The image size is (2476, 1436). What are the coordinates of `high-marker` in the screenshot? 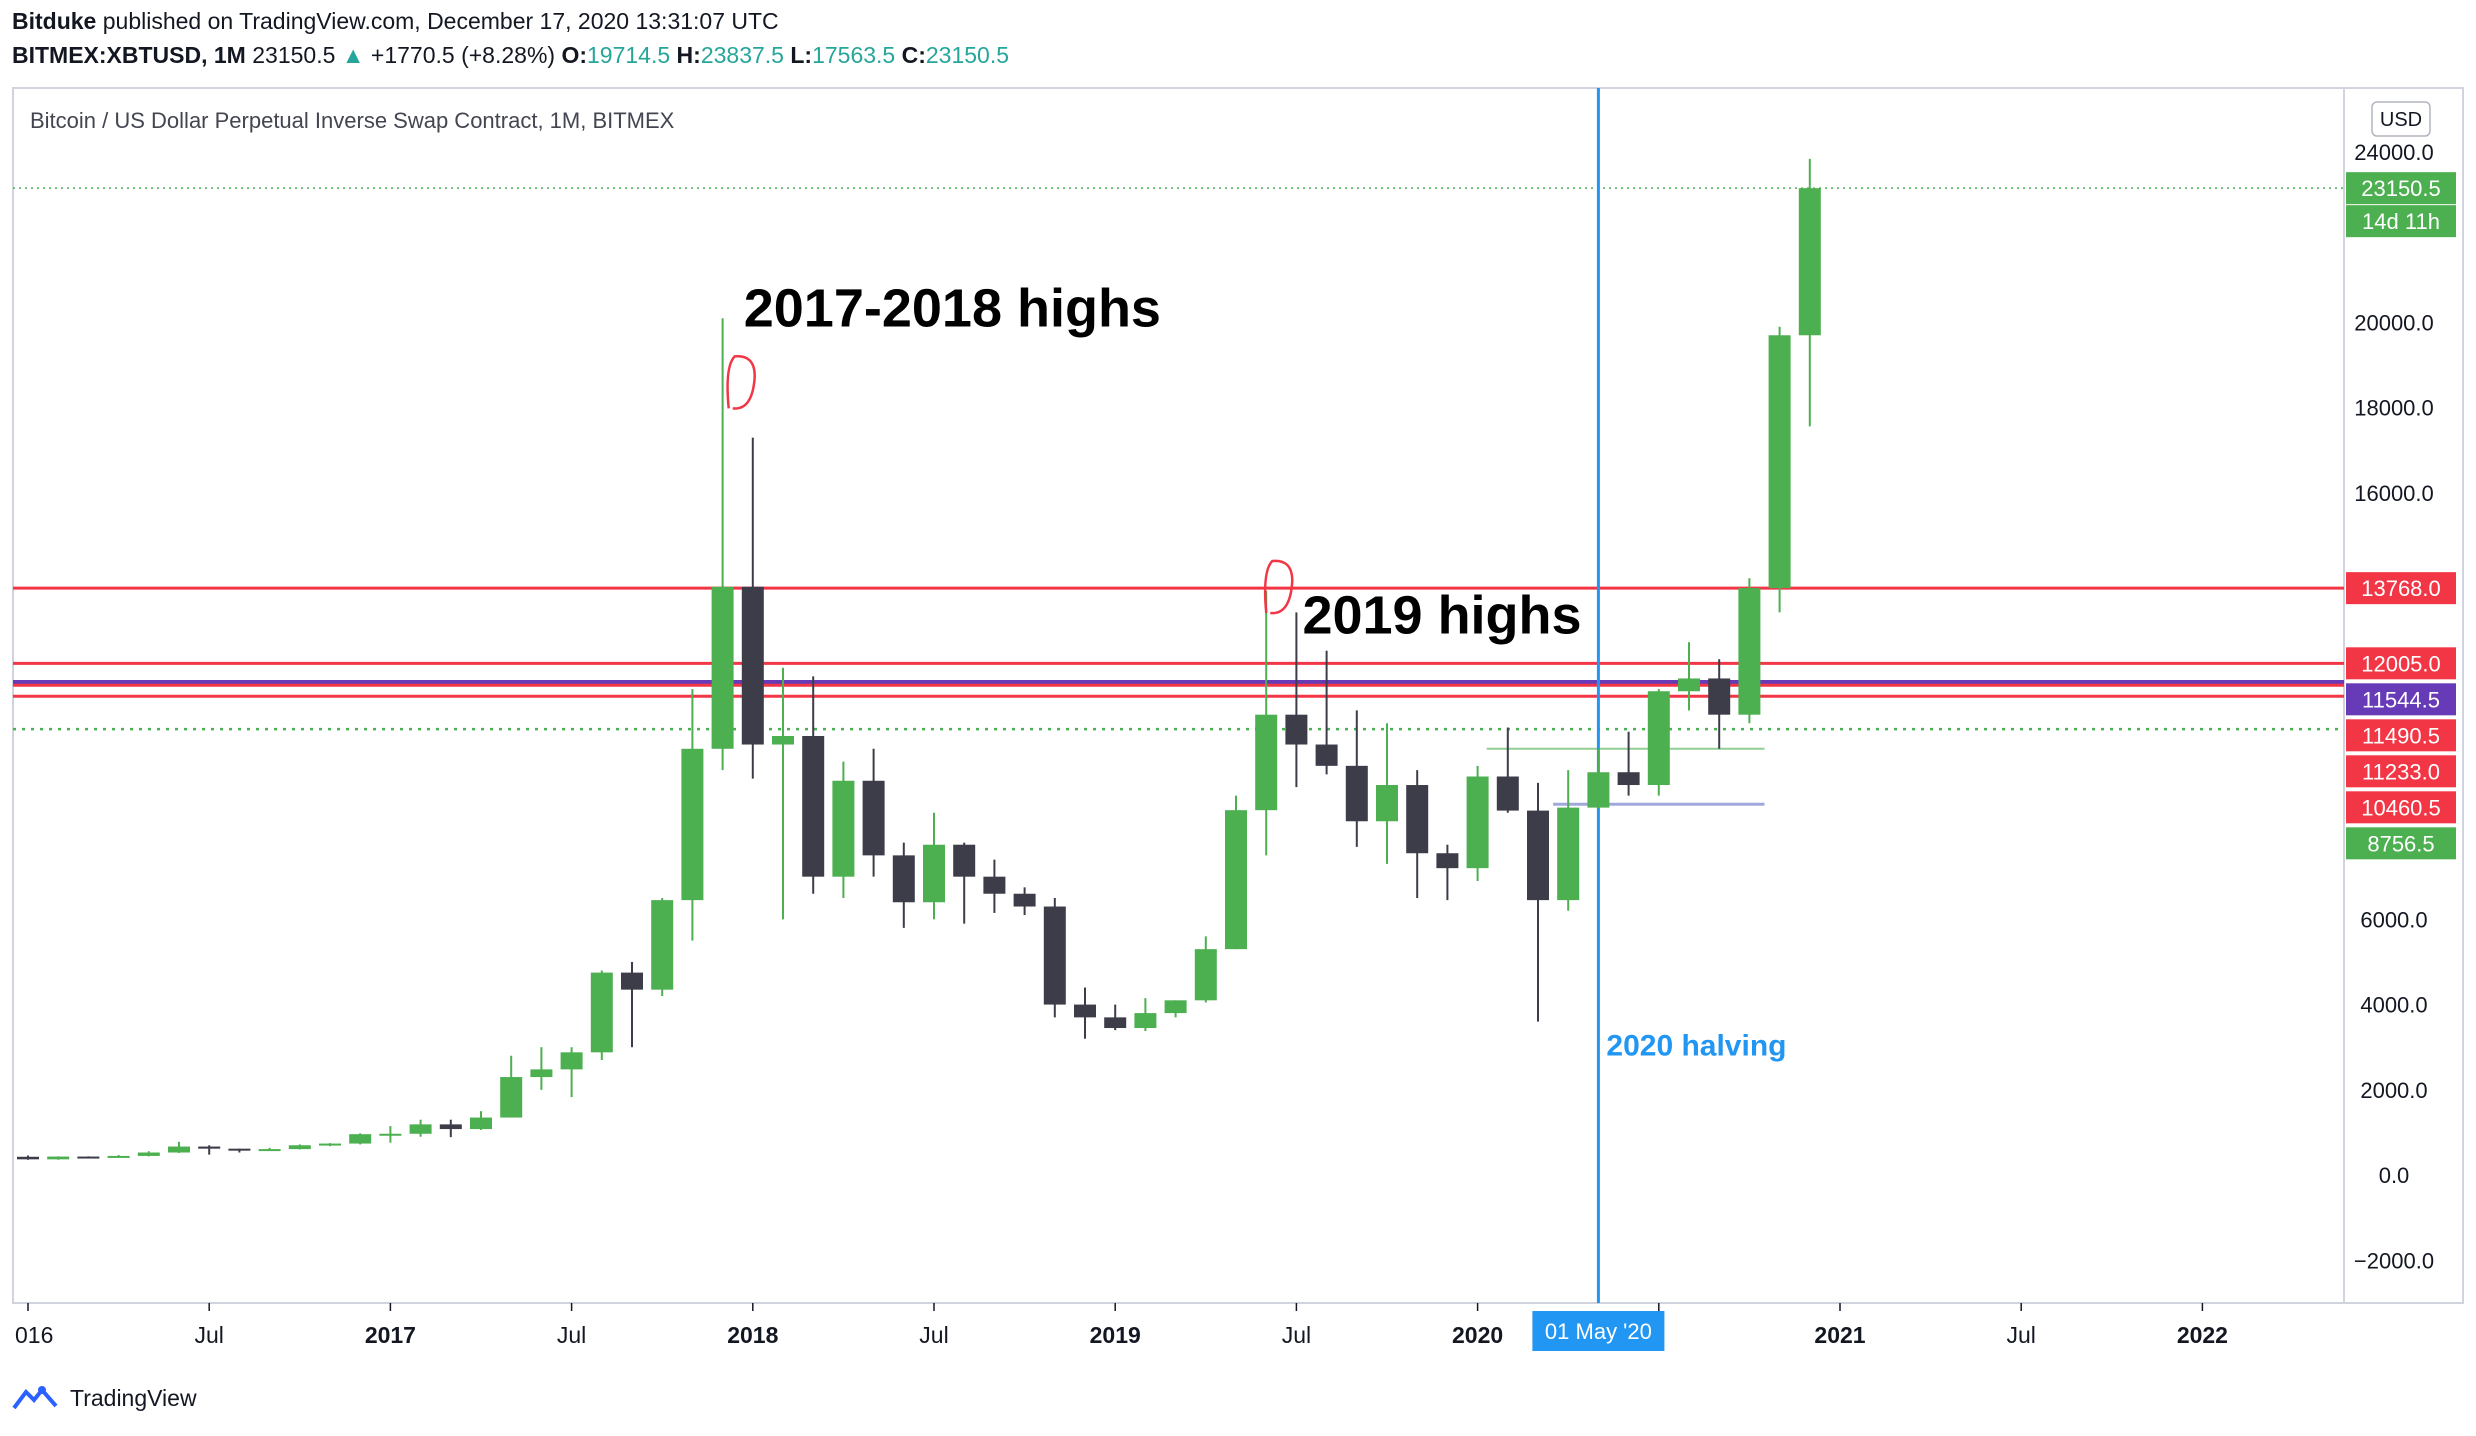 It's located at (1278, 587).